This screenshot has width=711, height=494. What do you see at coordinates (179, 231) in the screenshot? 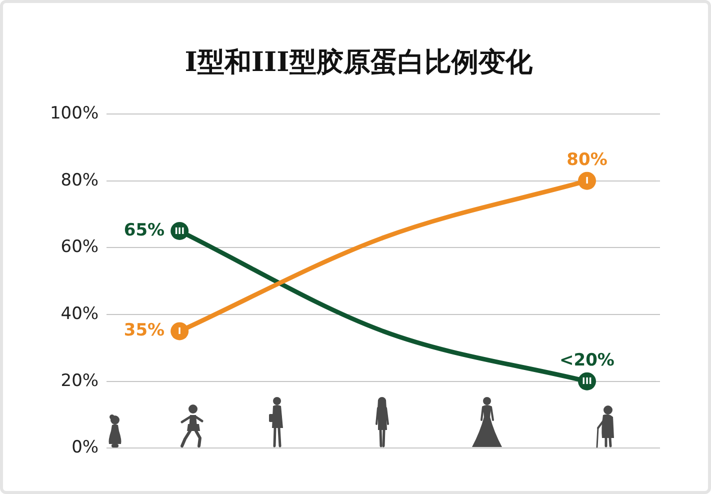
I see `series-label: III` at bounding box center [179, 231].